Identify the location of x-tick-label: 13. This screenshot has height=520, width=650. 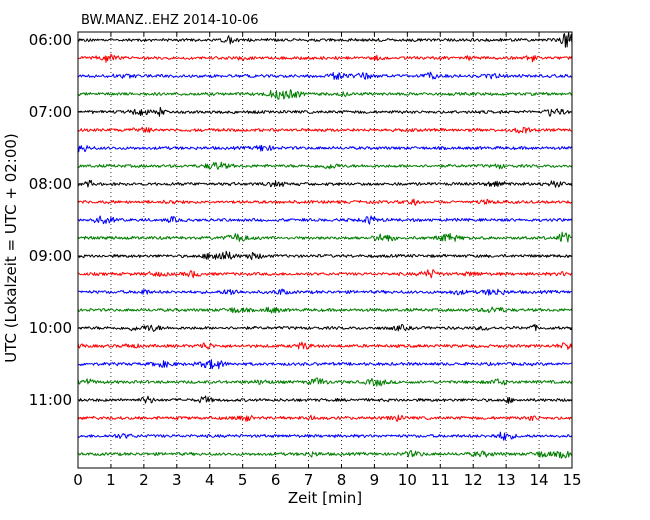
(506, 480).